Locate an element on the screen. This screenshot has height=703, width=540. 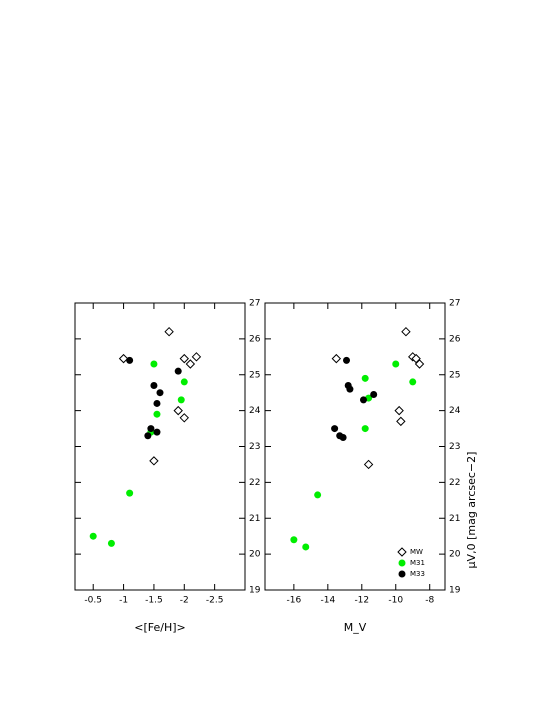
y-axis-label: M_V is located at coordinates (355, 627).